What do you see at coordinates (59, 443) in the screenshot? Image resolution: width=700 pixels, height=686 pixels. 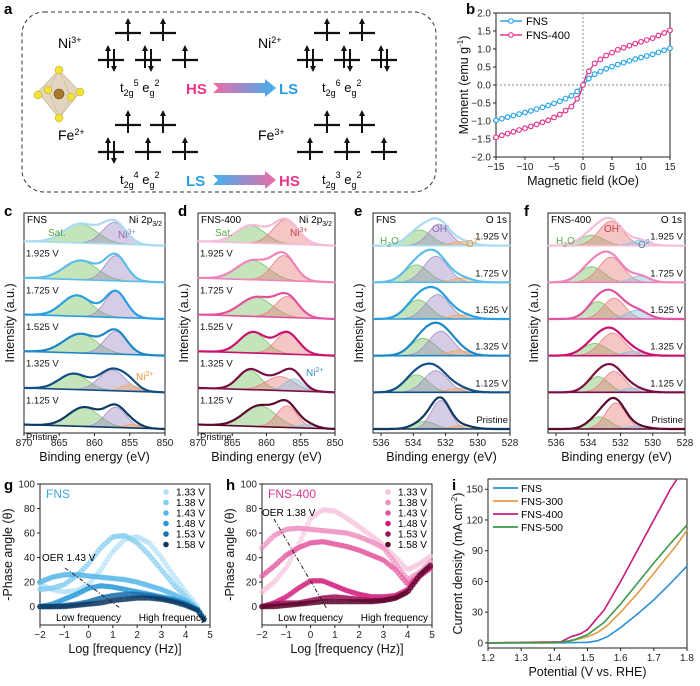 I see `x-tick-label: 865` at bounding box center [59, 443].